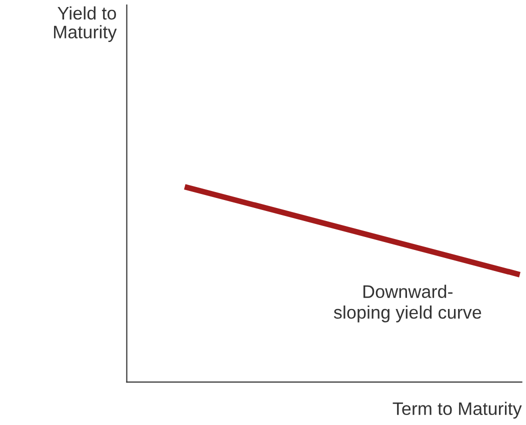  I want to click on text: Yield to Maturity, so click(85, 24).